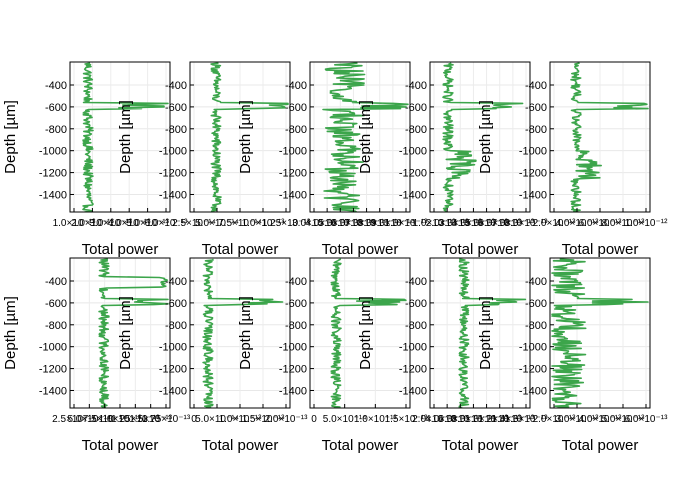  I want to click on x-tick-label: 9.0×10⁻¹⁴, so click(393, 223).